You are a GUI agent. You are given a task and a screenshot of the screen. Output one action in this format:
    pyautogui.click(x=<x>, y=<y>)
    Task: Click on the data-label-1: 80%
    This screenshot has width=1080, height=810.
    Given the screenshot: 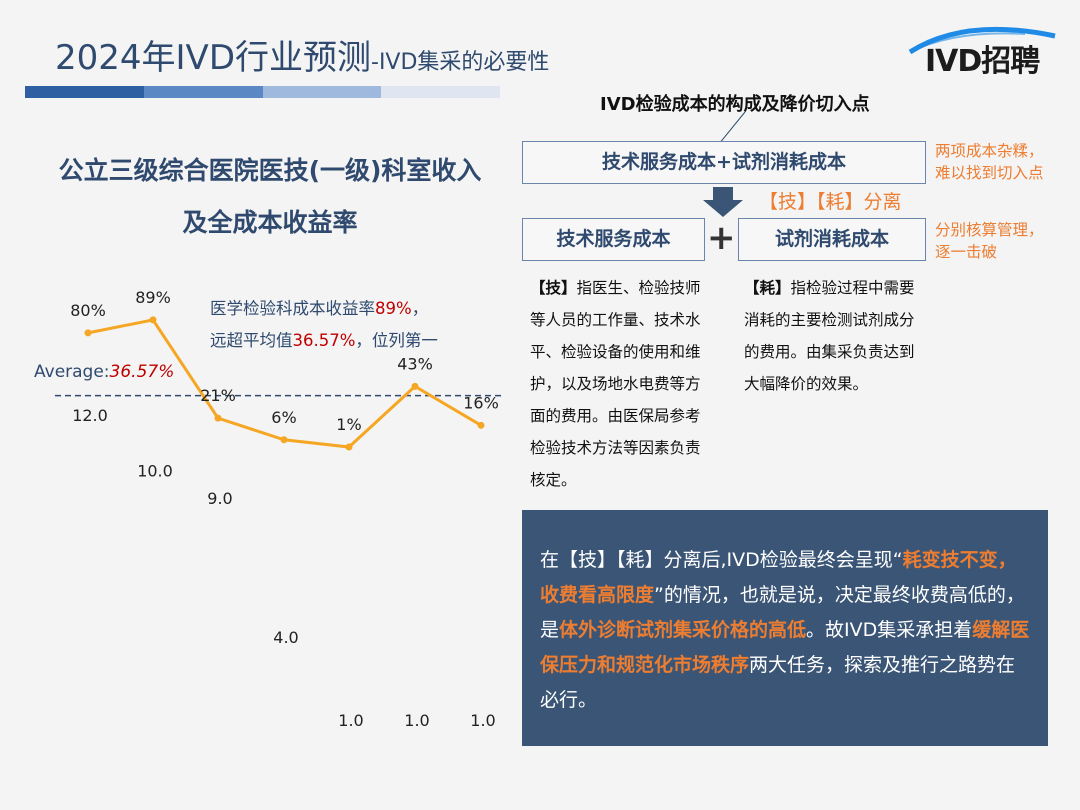 What is the action you would take?
    pyautogui.click(x=88, y=310)
    